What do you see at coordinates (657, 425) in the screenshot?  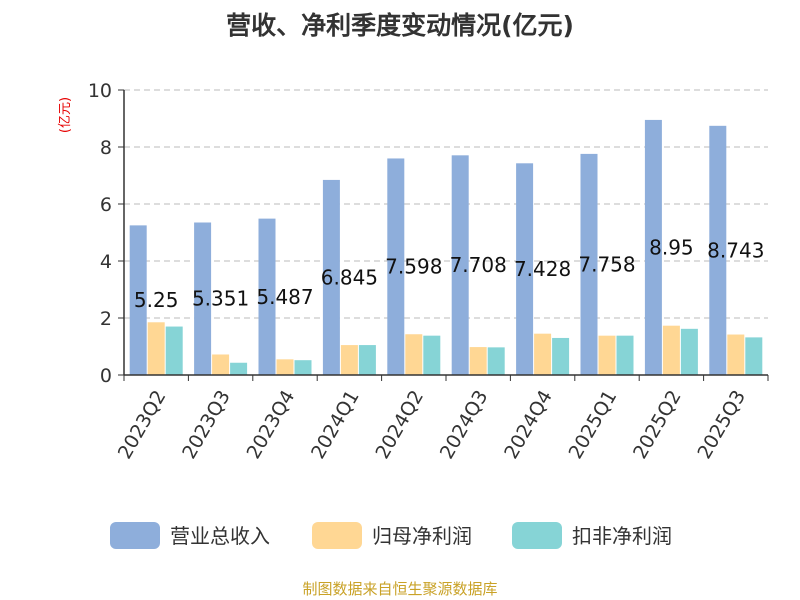 I see `x-tick-label: 2025Q2` at bounding box center [657, 425].